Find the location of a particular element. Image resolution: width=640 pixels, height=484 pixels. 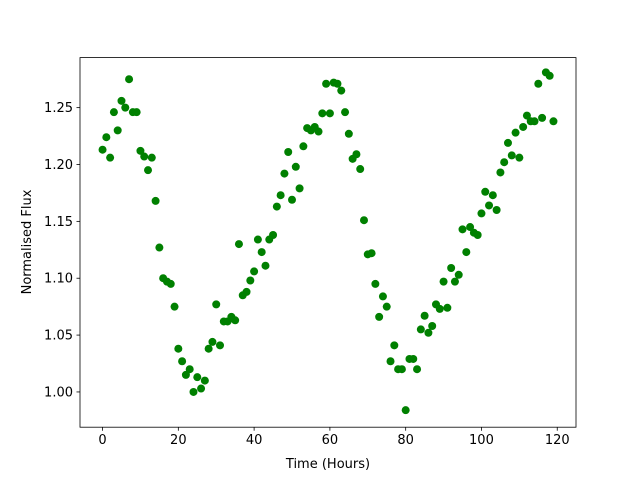

y-tick-label: 1.15 is located at coordinates (58, 222).